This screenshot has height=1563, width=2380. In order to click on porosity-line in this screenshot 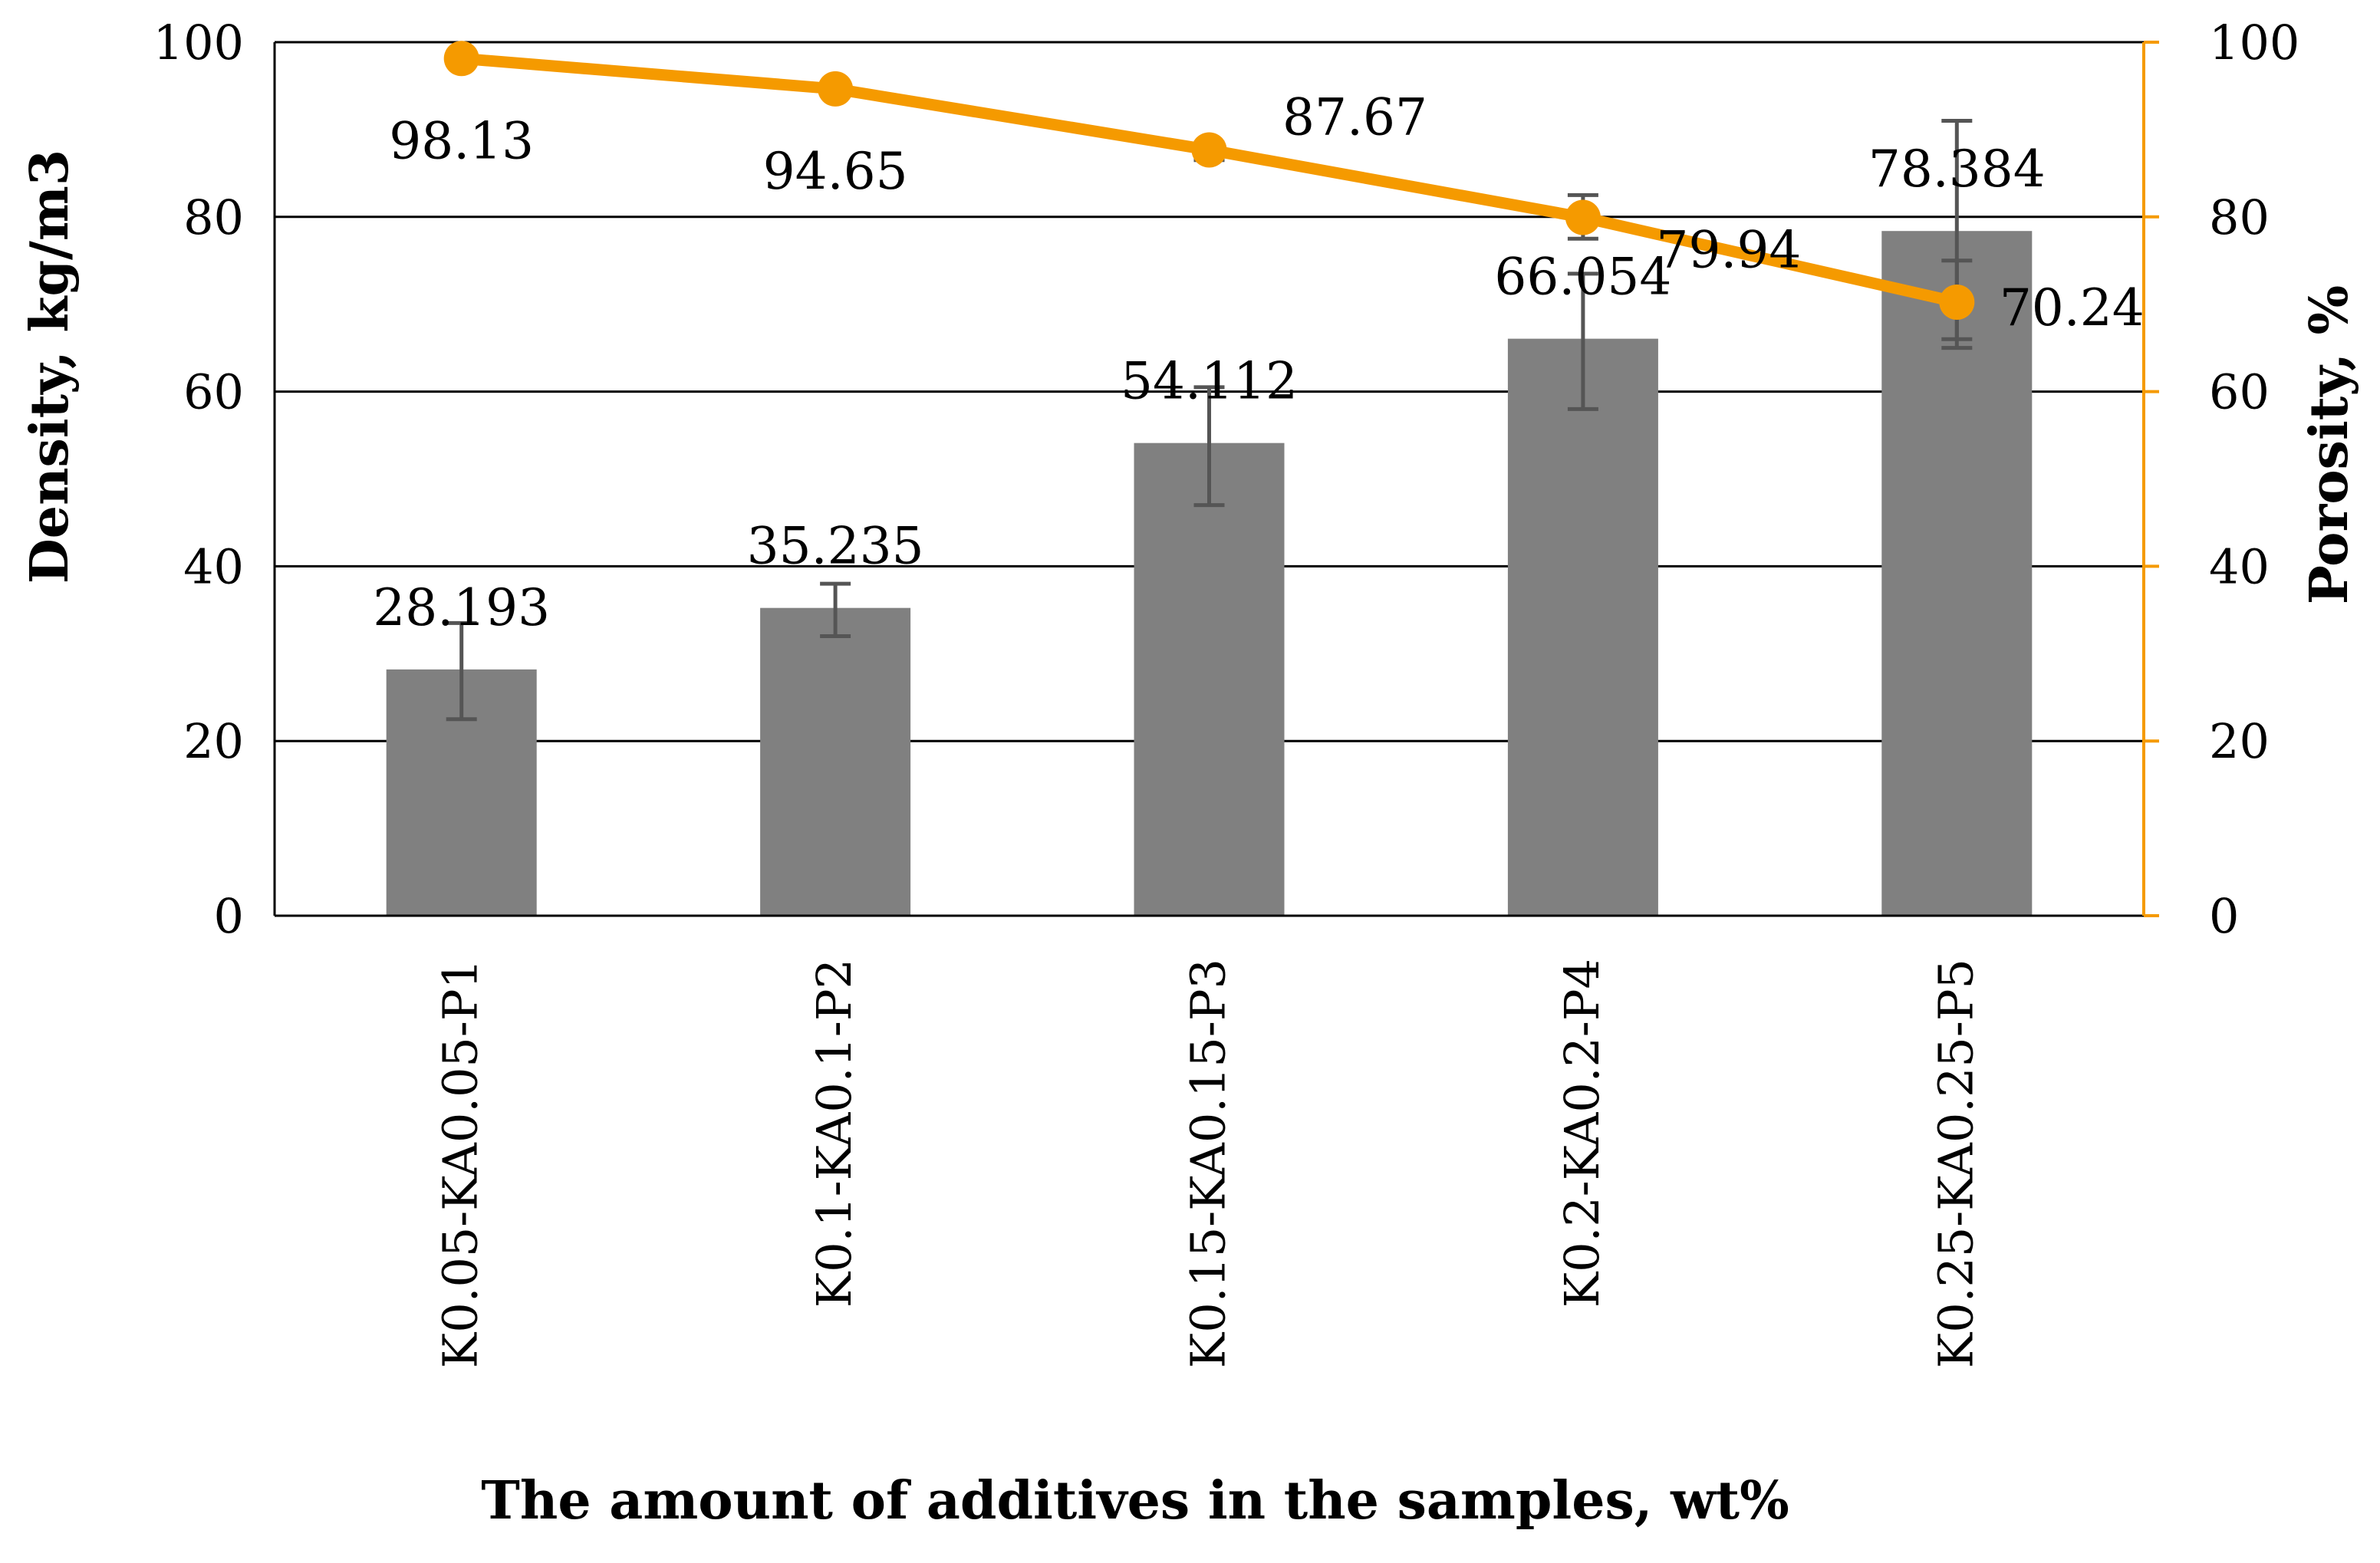, I will do `click(1209, 191)`.